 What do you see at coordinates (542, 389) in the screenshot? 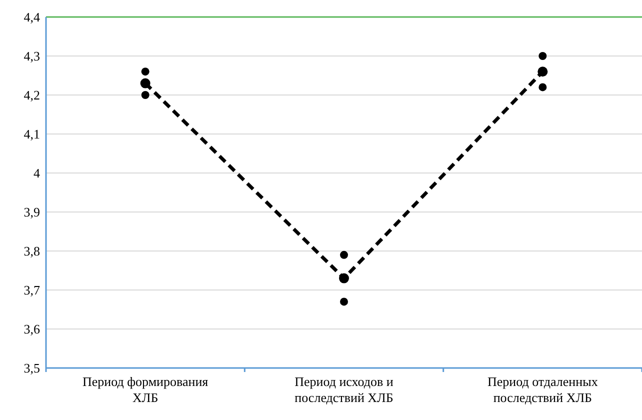
I see `x-tick-label: Период отдаленных последствий ХЛБ` at bounding box center [542, 389].